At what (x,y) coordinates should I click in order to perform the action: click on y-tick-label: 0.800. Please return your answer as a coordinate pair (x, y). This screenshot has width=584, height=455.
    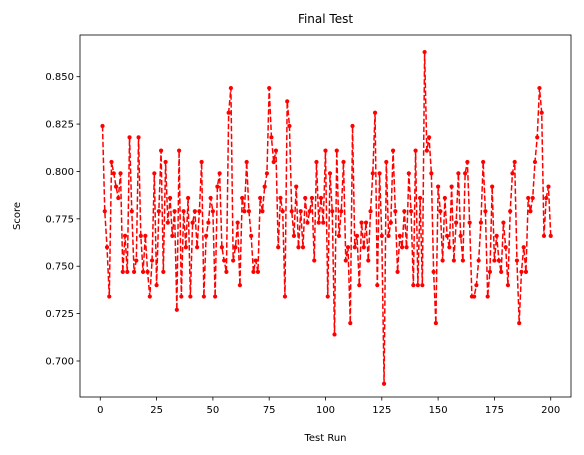
    Looking at the image, I should click on (59, 172).